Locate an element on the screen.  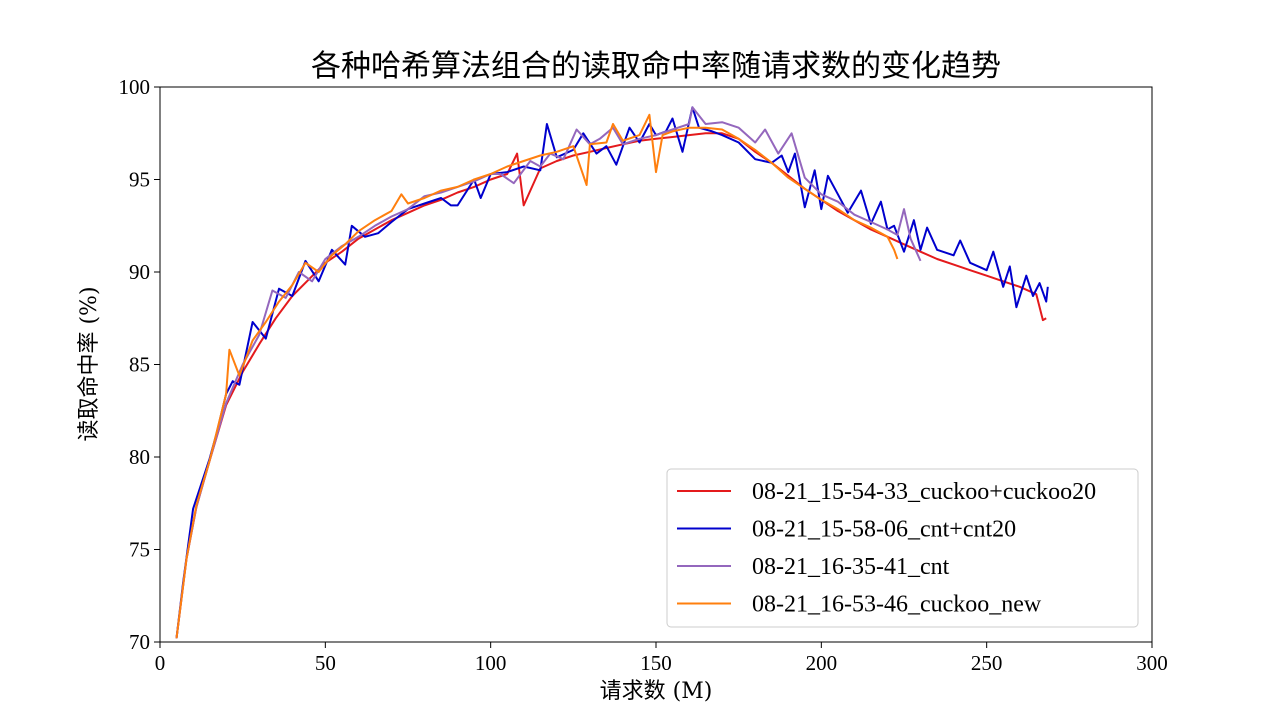
y-axis-label: 读取命中率 (%) is located at coordinates (89, 363).